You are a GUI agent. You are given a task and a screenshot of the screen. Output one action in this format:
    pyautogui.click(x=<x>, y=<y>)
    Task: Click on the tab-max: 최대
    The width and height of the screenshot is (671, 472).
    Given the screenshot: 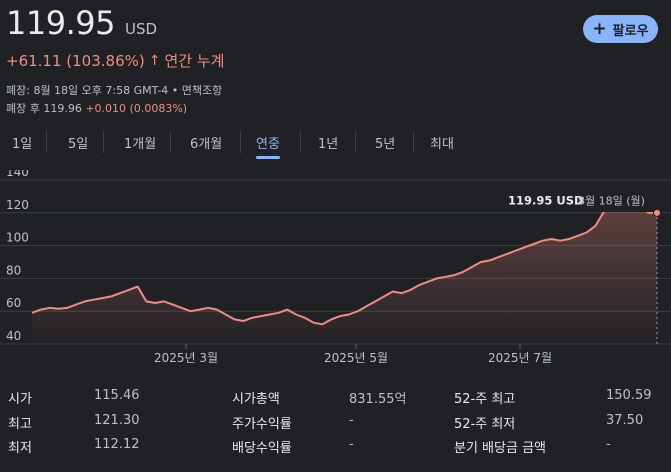 What is the action you would take?
    pyautogui.click(x=442, y=144)
    